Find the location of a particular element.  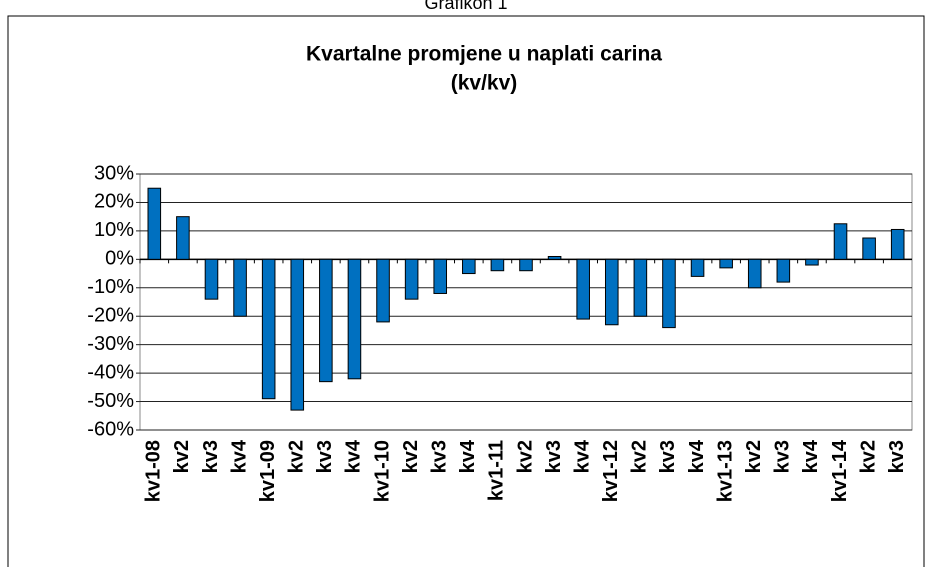

y-tick-label: -60% is located at coordinates (110, 429).